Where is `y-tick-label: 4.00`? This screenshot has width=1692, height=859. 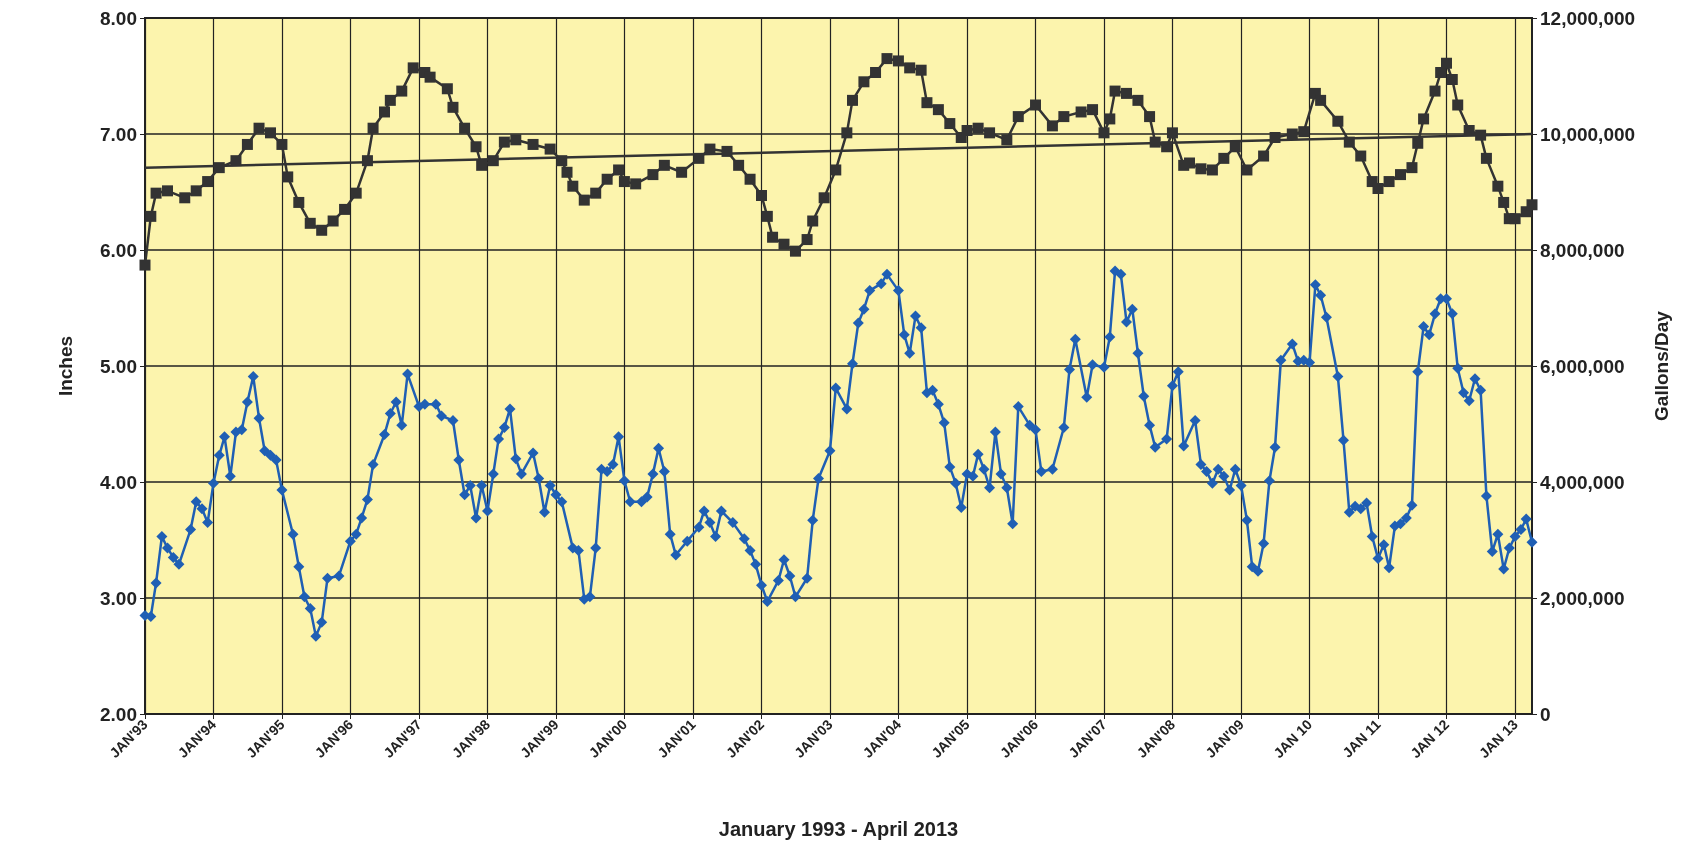 y-tick-label: 4.00 is located at coordinates (118, 482).